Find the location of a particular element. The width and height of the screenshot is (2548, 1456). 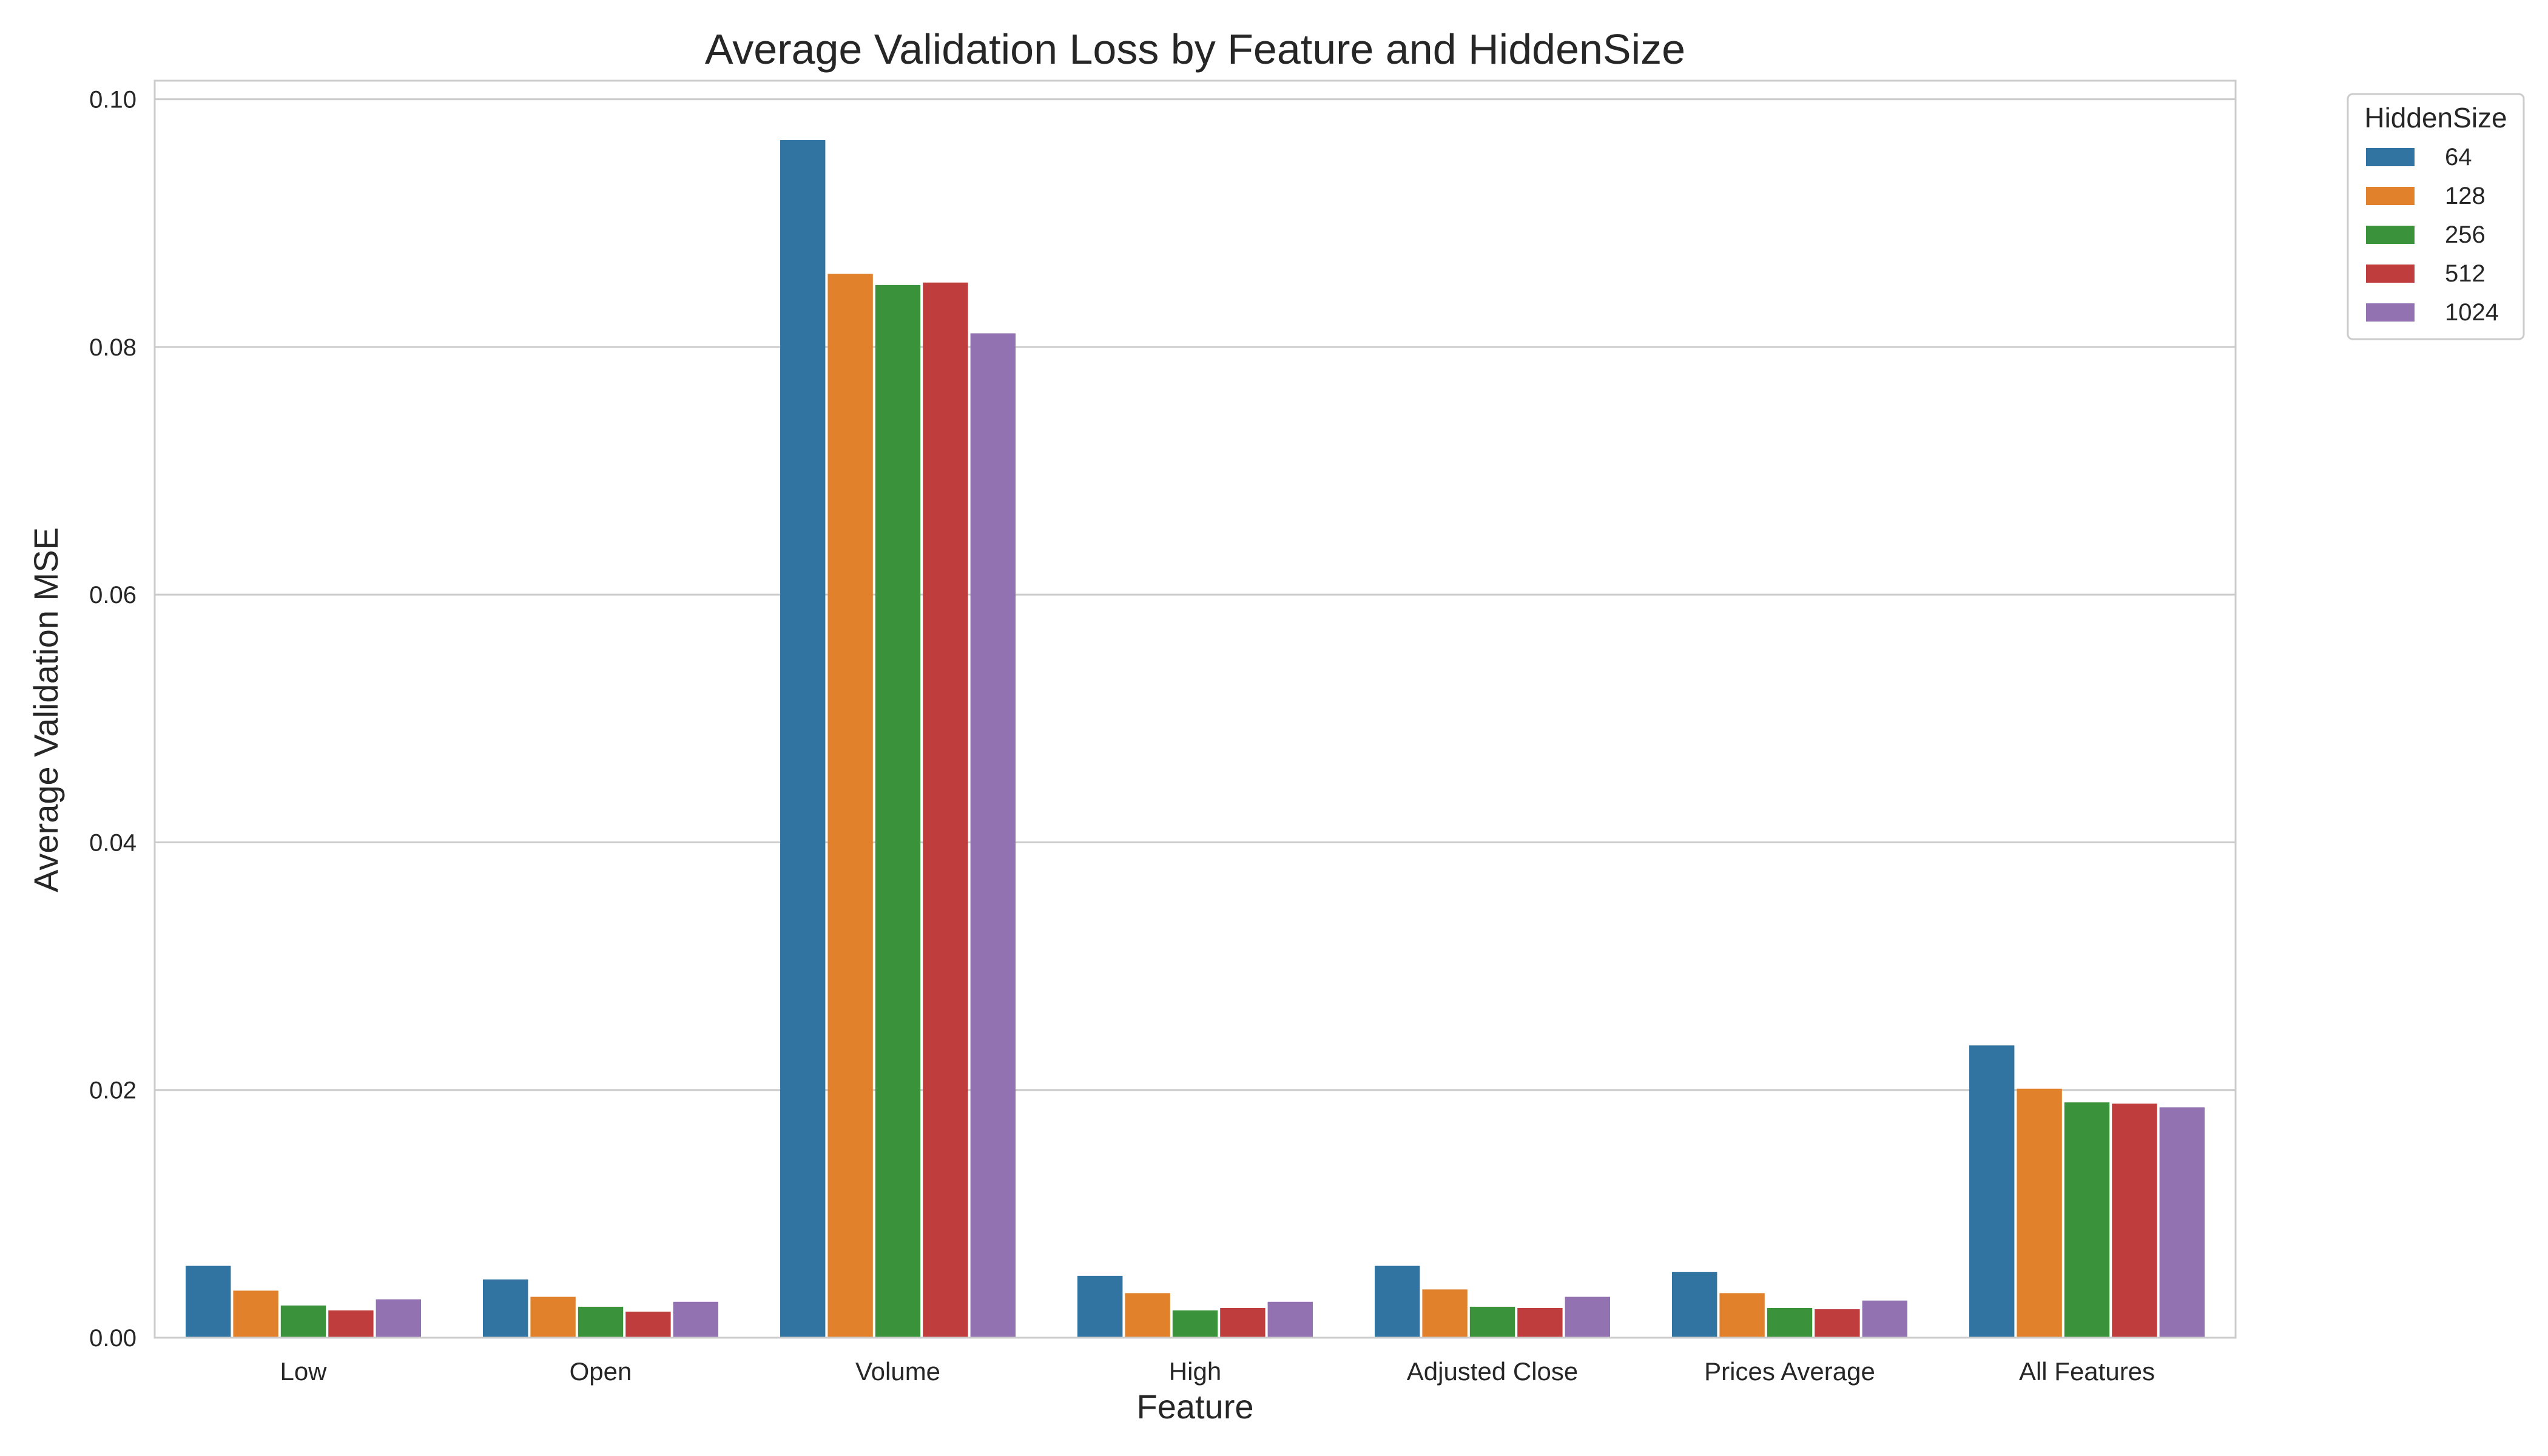

y-tick-labels: 0.00 0.02 0.04 0.06 0.08 0.10 is located at coordinates (112, 719).